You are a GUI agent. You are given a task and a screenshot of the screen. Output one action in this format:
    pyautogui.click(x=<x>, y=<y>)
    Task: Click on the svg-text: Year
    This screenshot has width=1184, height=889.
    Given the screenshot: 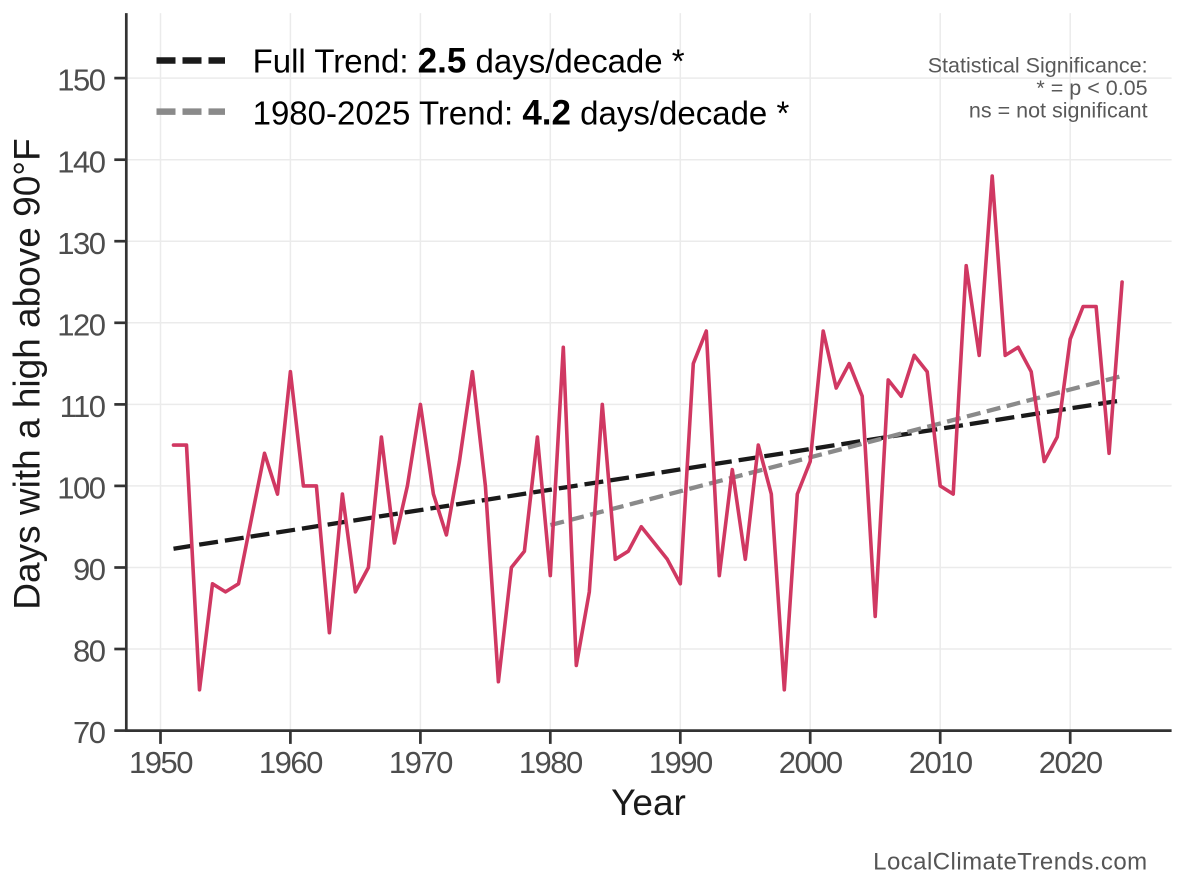 What is the action you would take?
    pyautogui.click(x=648, y=802)
    